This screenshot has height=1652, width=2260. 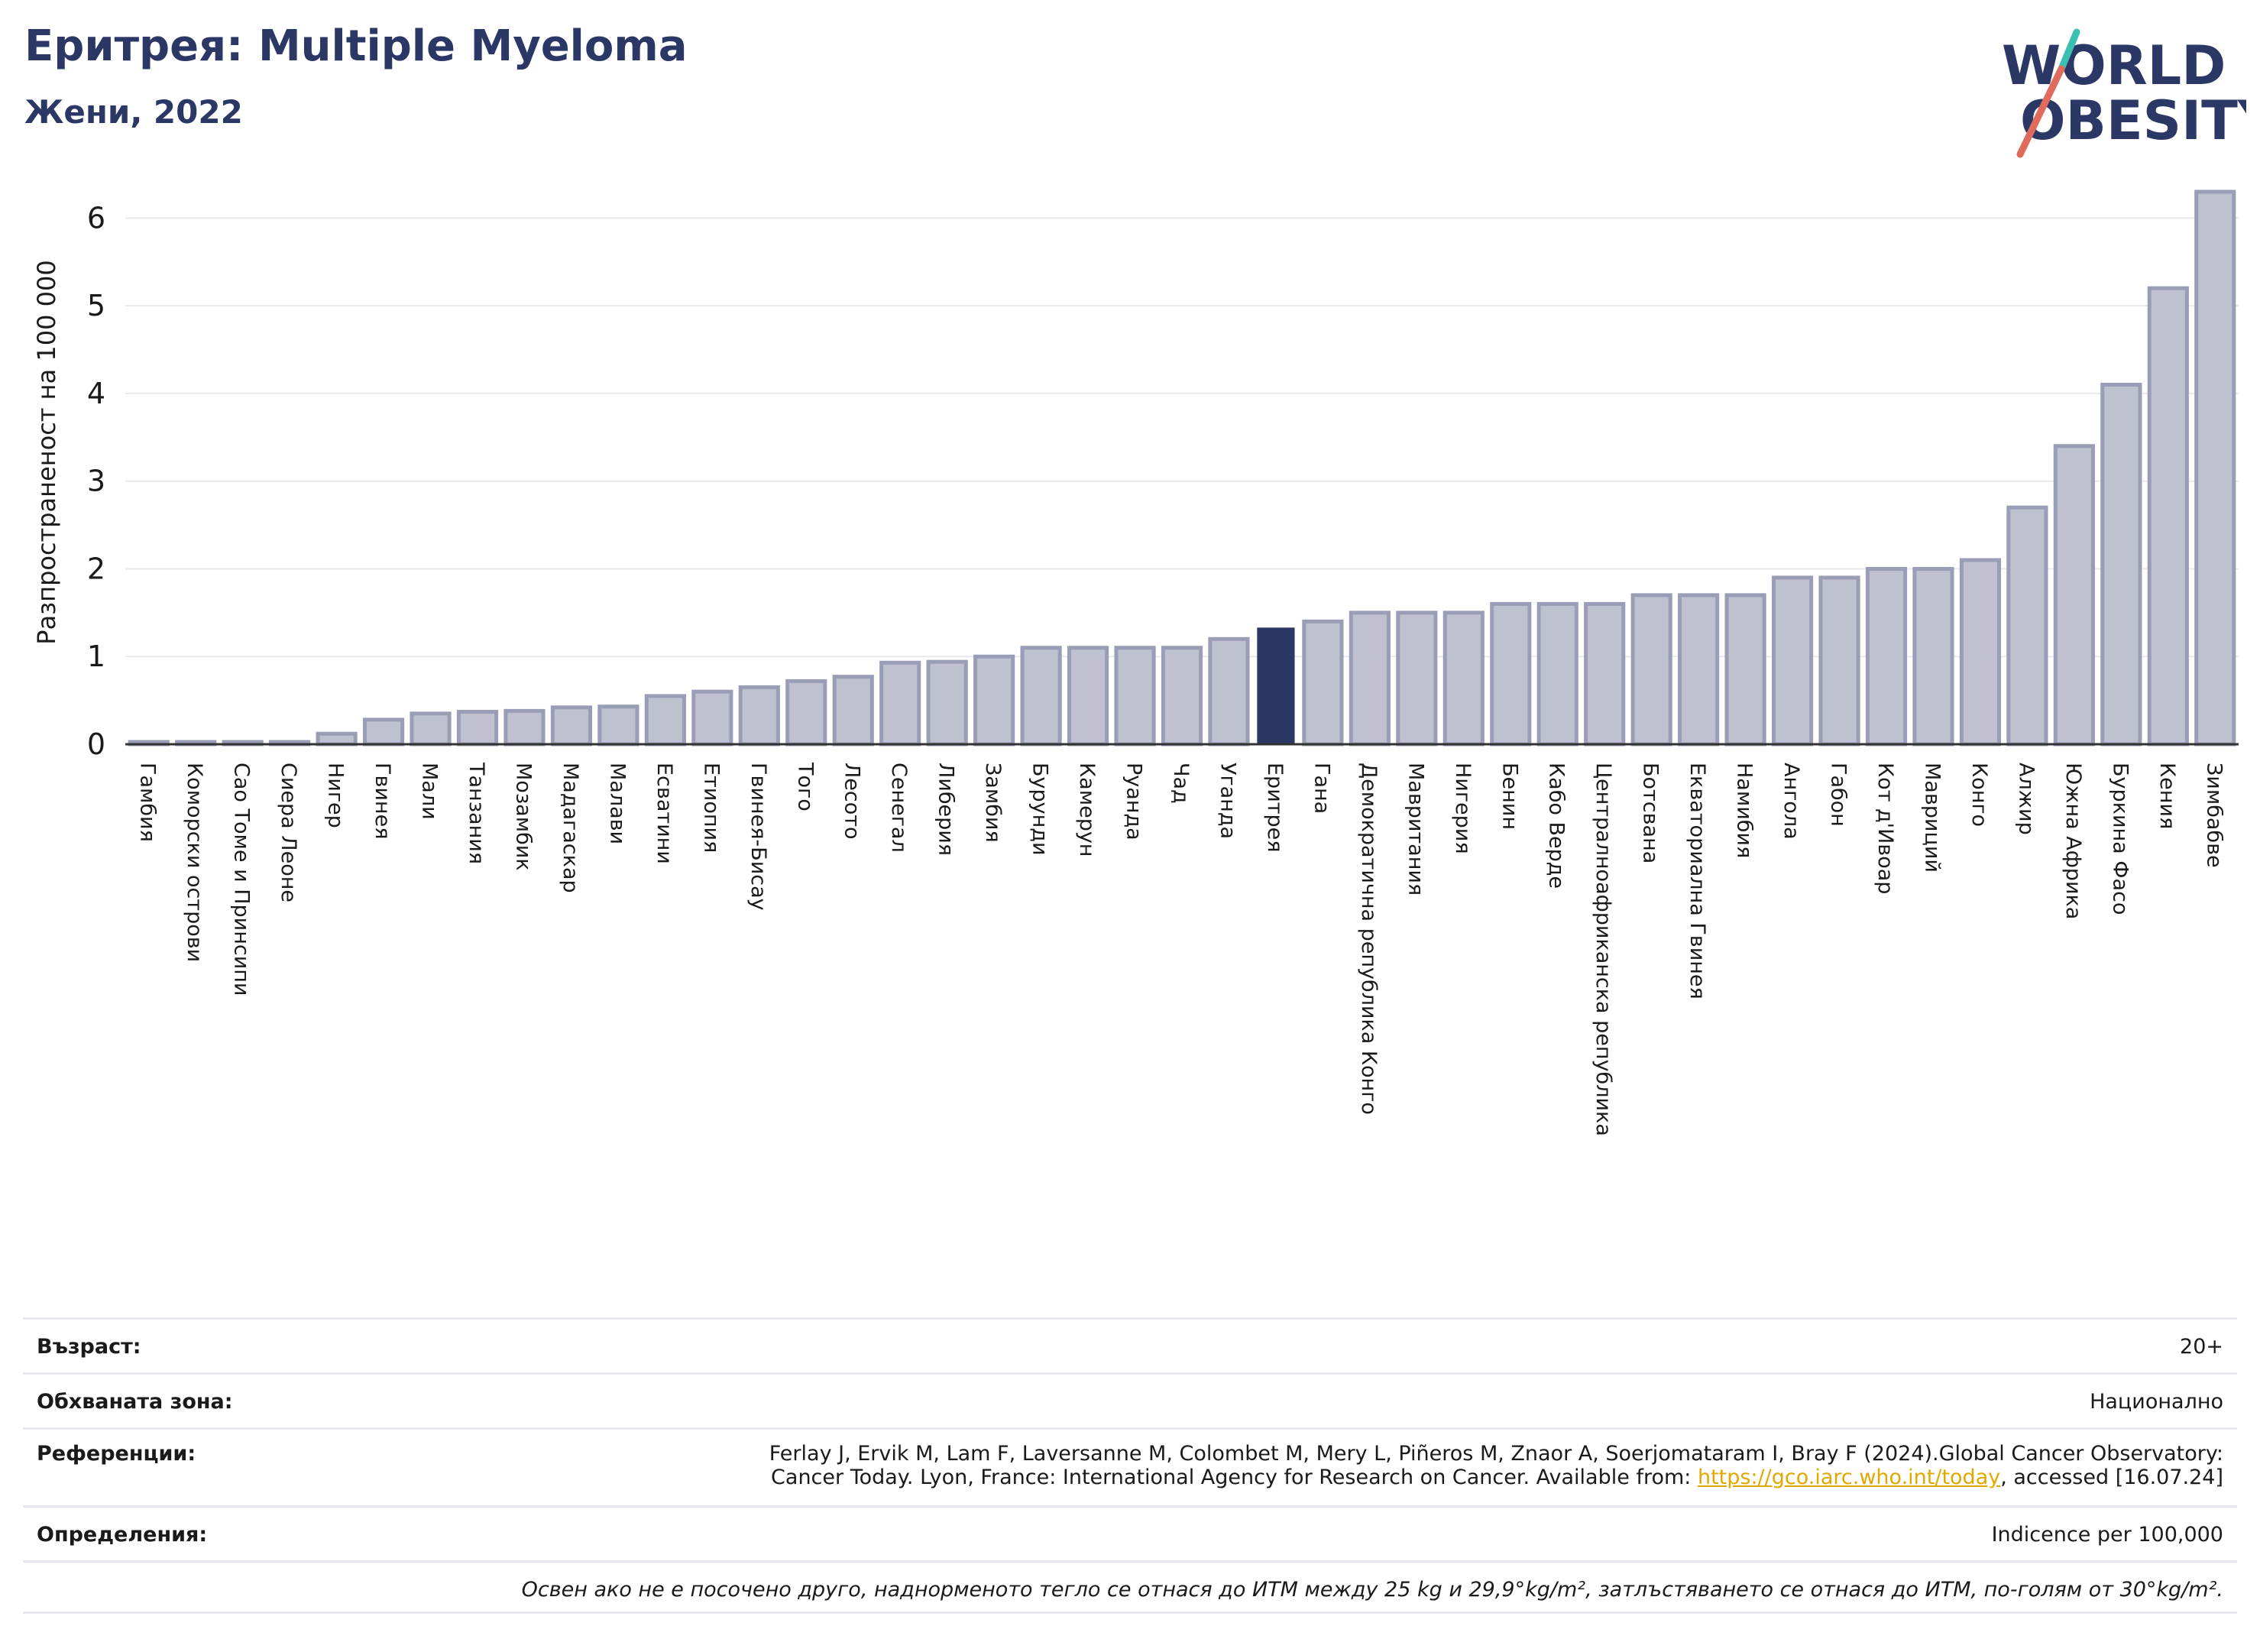 What do you see at coordinates (1130, 1344) in the screenshot?
I see `info-row-age: Възраст: 20+` at bounding box center [1130, 1344].